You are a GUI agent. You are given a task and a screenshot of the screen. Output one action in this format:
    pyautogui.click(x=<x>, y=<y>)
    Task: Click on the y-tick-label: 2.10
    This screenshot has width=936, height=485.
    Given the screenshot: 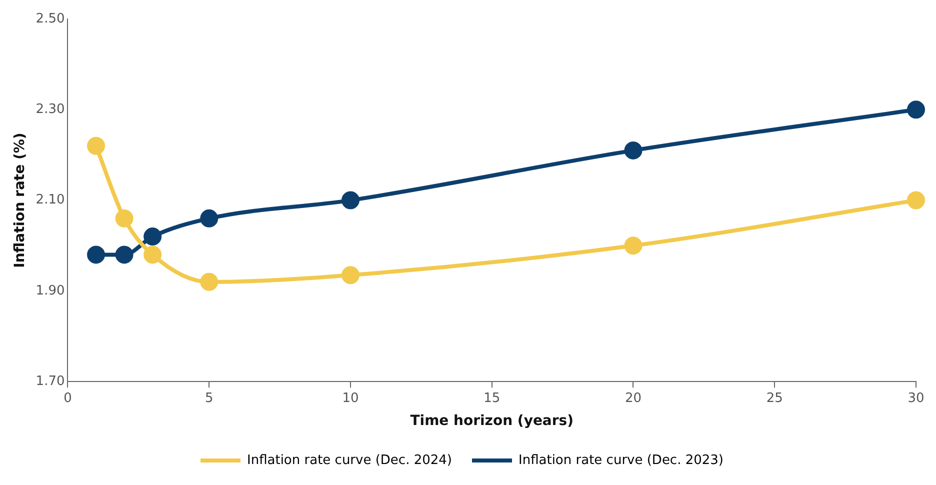 What is the action you would take?
    pyautogui.click(x=50, y=200)
    